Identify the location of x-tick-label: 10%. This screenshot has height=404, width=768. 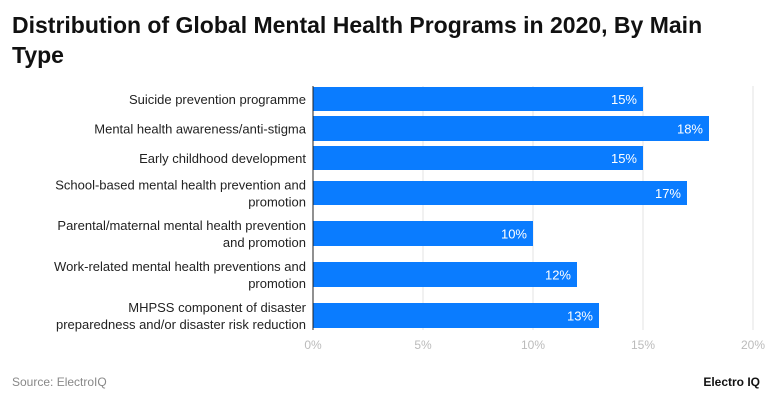
(533, 345).